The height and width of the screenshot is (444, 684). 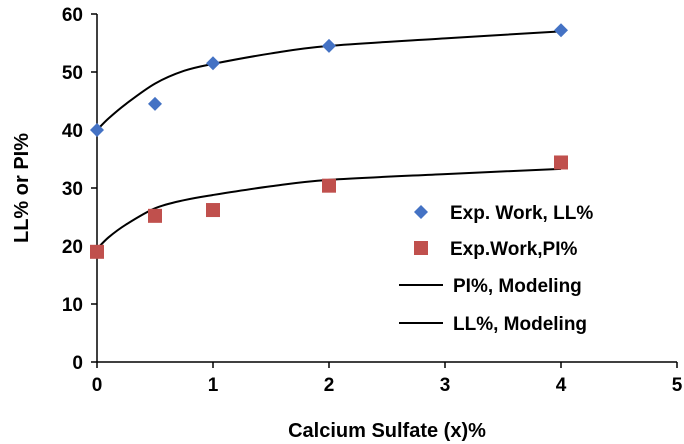 What do you see at coordinates (72, 73) in the screenshot?
I see `y-tick-label: 50` at bounding box center [72, 73].